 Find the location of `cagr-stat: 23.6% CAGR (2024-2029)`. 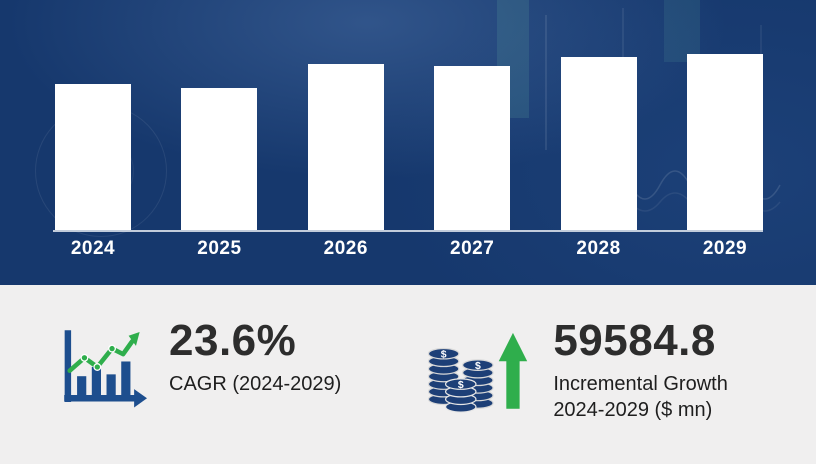

cagr-stat: 23.6% CAGR (2024-2029) is located at coordinates (198, 367).